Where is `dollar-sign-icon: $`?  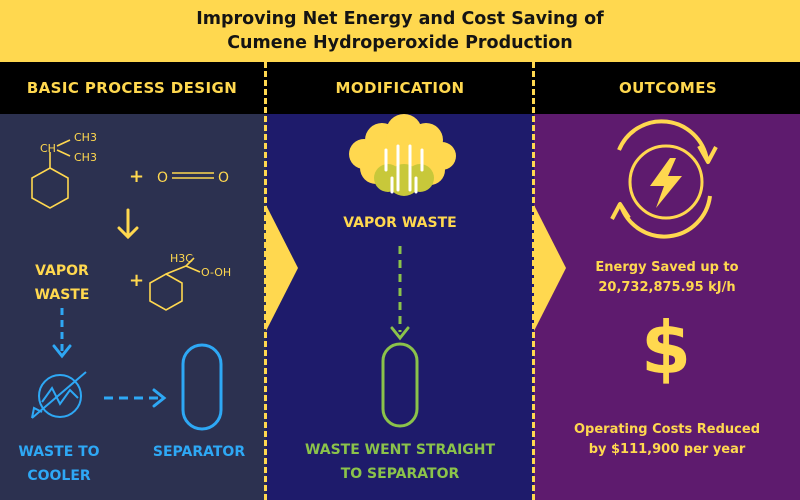
dollar-sign-icon: $ is located at coordinates (666, 348).